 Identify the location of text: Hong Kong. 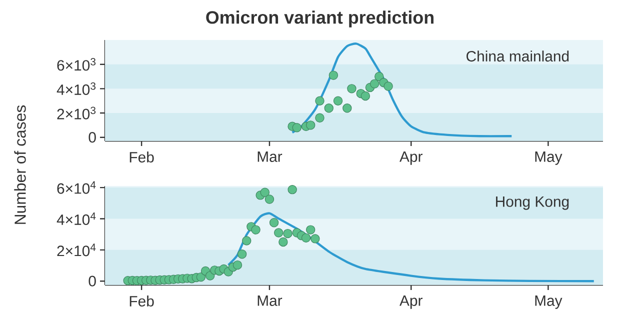
(532, 203).